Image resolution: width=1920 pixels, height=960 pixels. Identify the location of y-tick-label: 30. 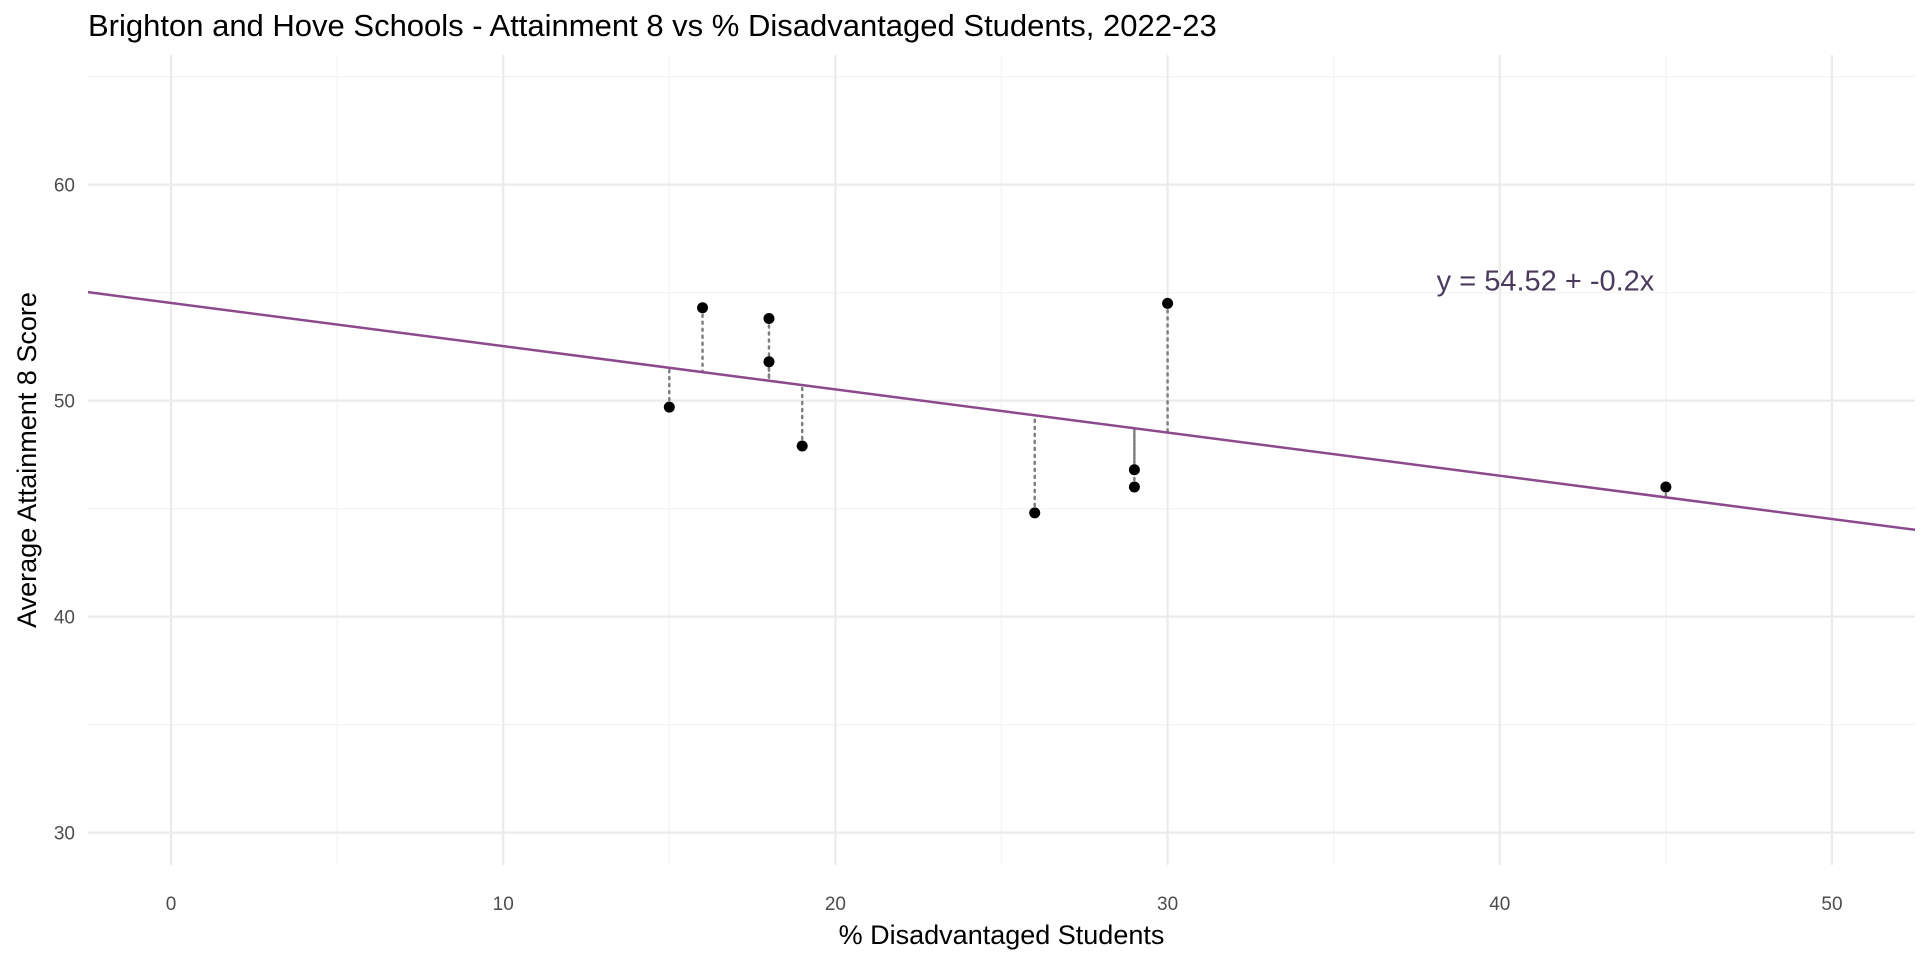
(64, 834).